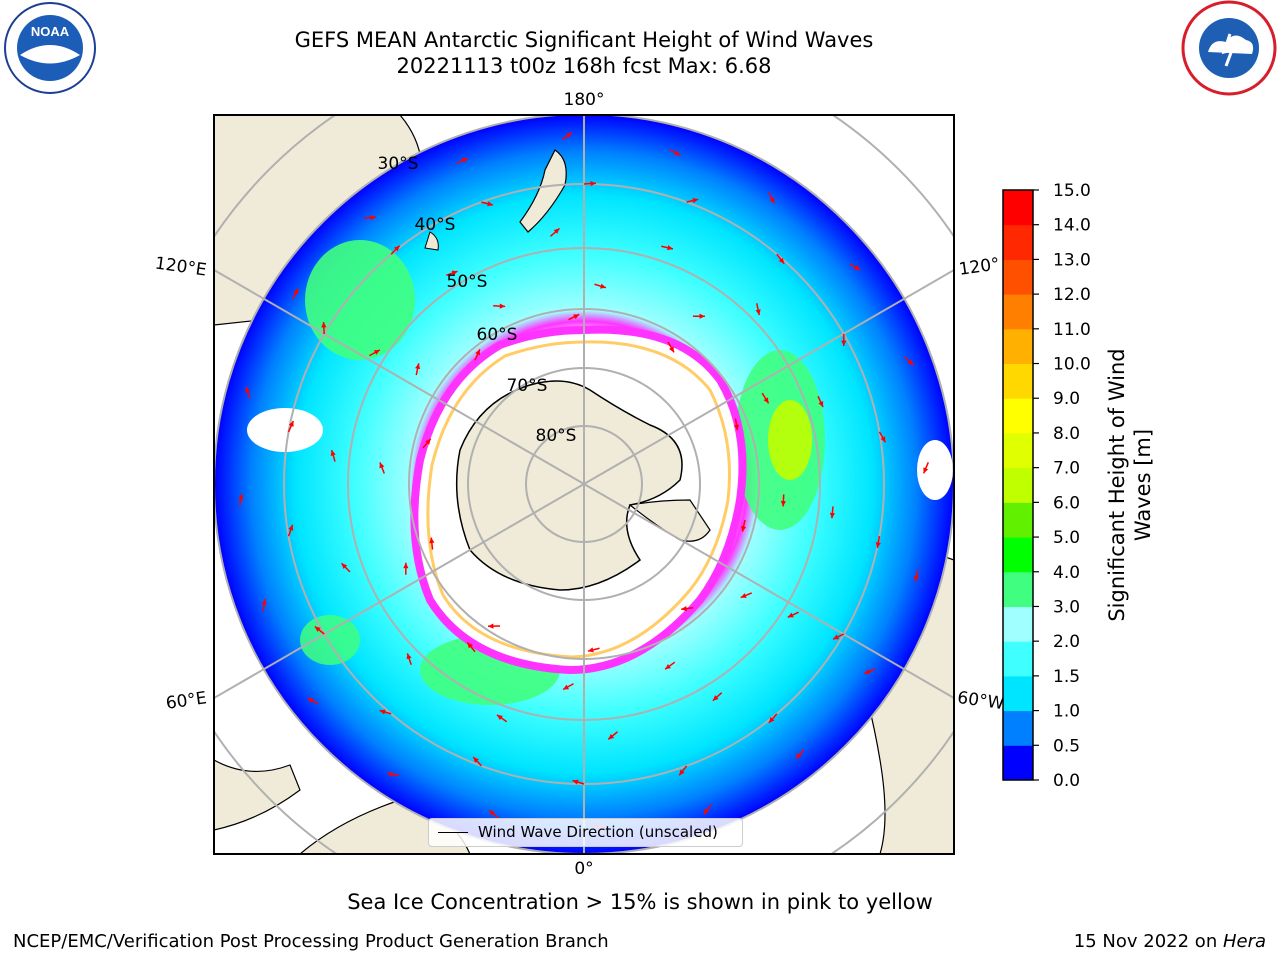  Describe the element at coordinates (1066, 399) in the screenshot. I see `colorbar-tick-label: 9.0` at that location.